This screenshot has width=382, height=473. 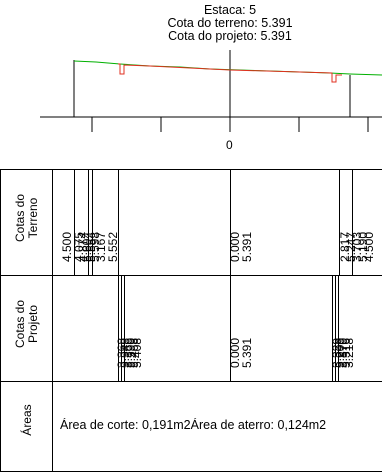 What do you see at coordinates (247, 246) in the screenshot?
I see `terreno-value: 5.391` at bounding box center [247, 246].